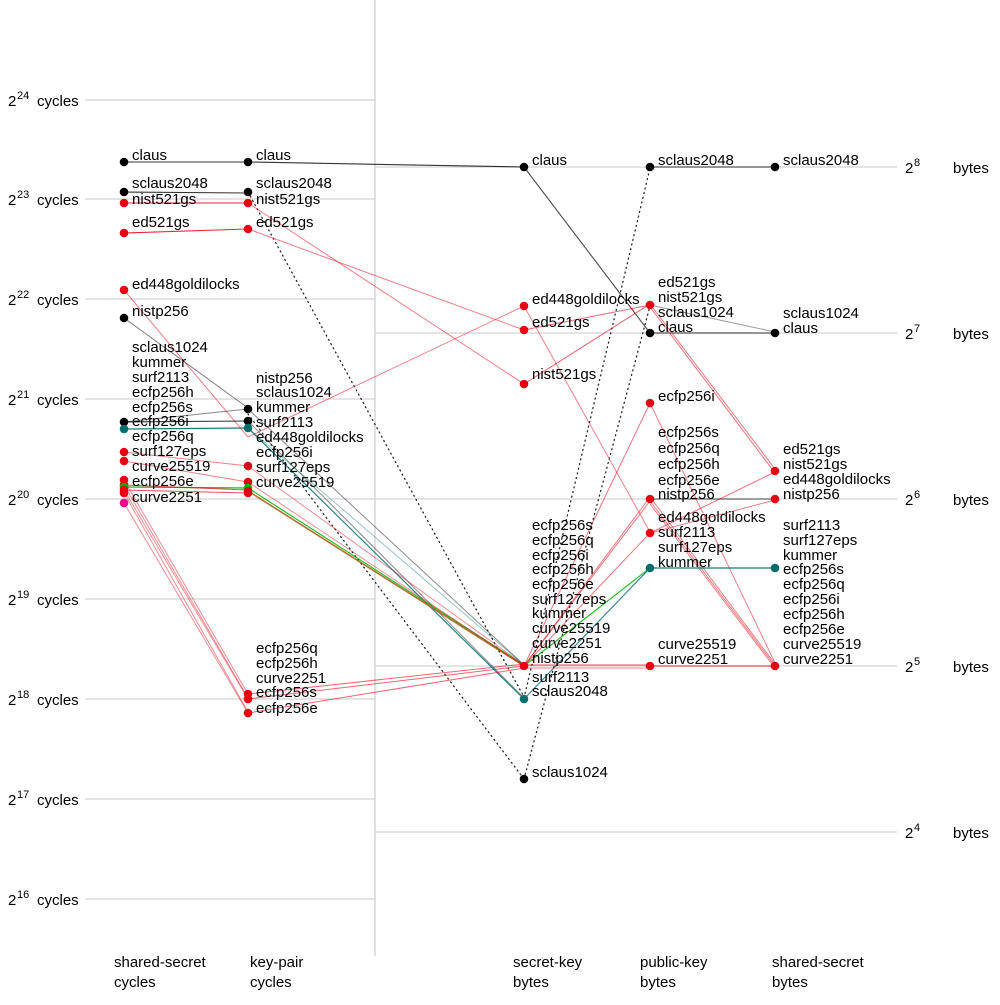 The image size is (1000, 1005). What do you see at coordinates (164, 199) in the screenshot?
I see `system-label: nist521gs` at bounding box center [164, 199].